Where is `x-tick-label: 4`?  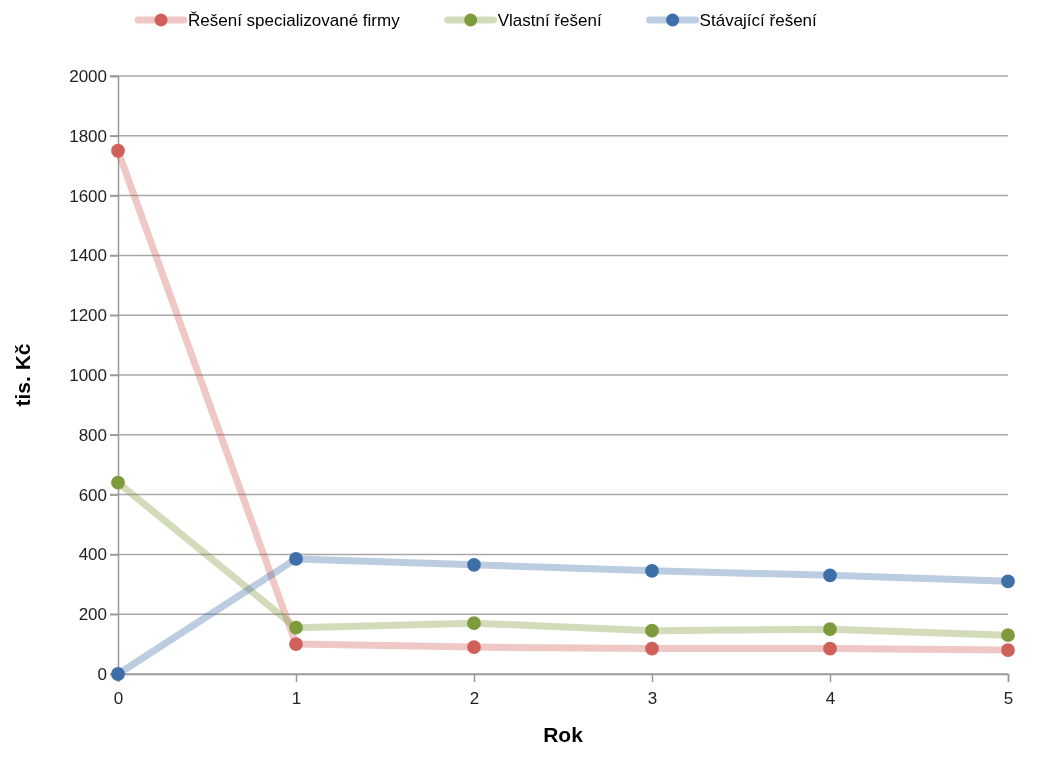 x-tick-label: 4 is located at coordinates (830, 698).